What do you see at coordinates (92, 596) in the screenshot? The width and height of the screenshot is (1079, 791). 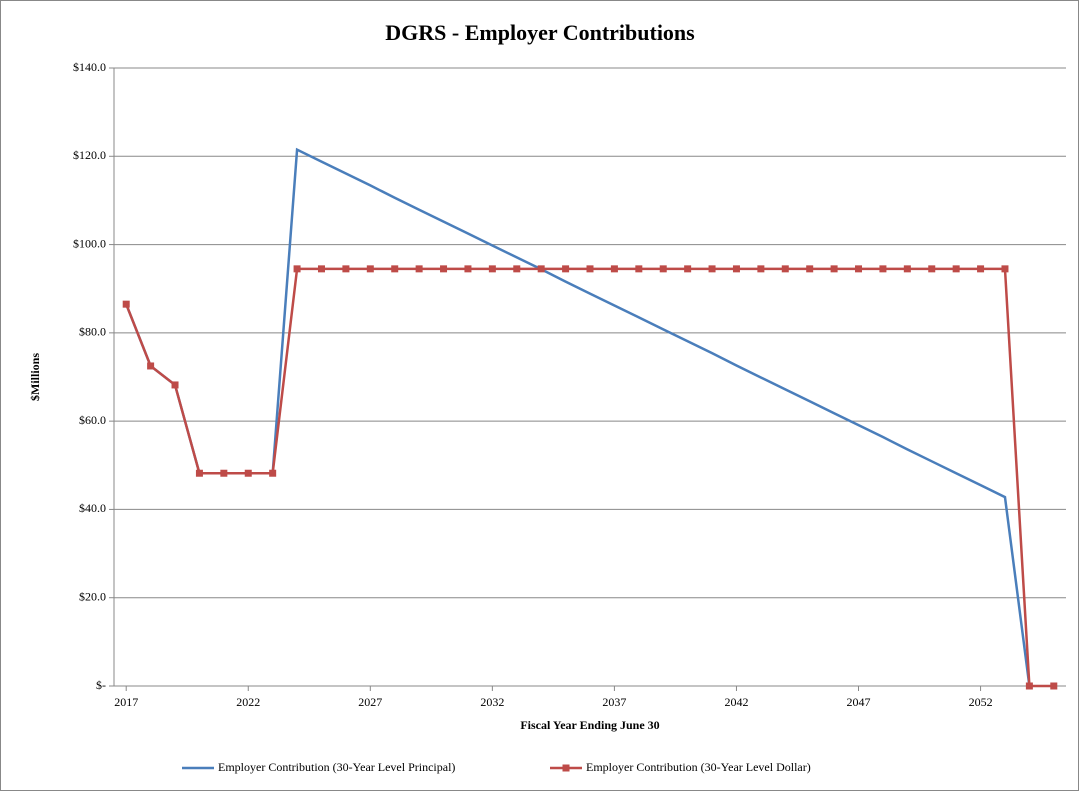 I see `y-tick-label: $20.0` at bounding box center [92, 596].